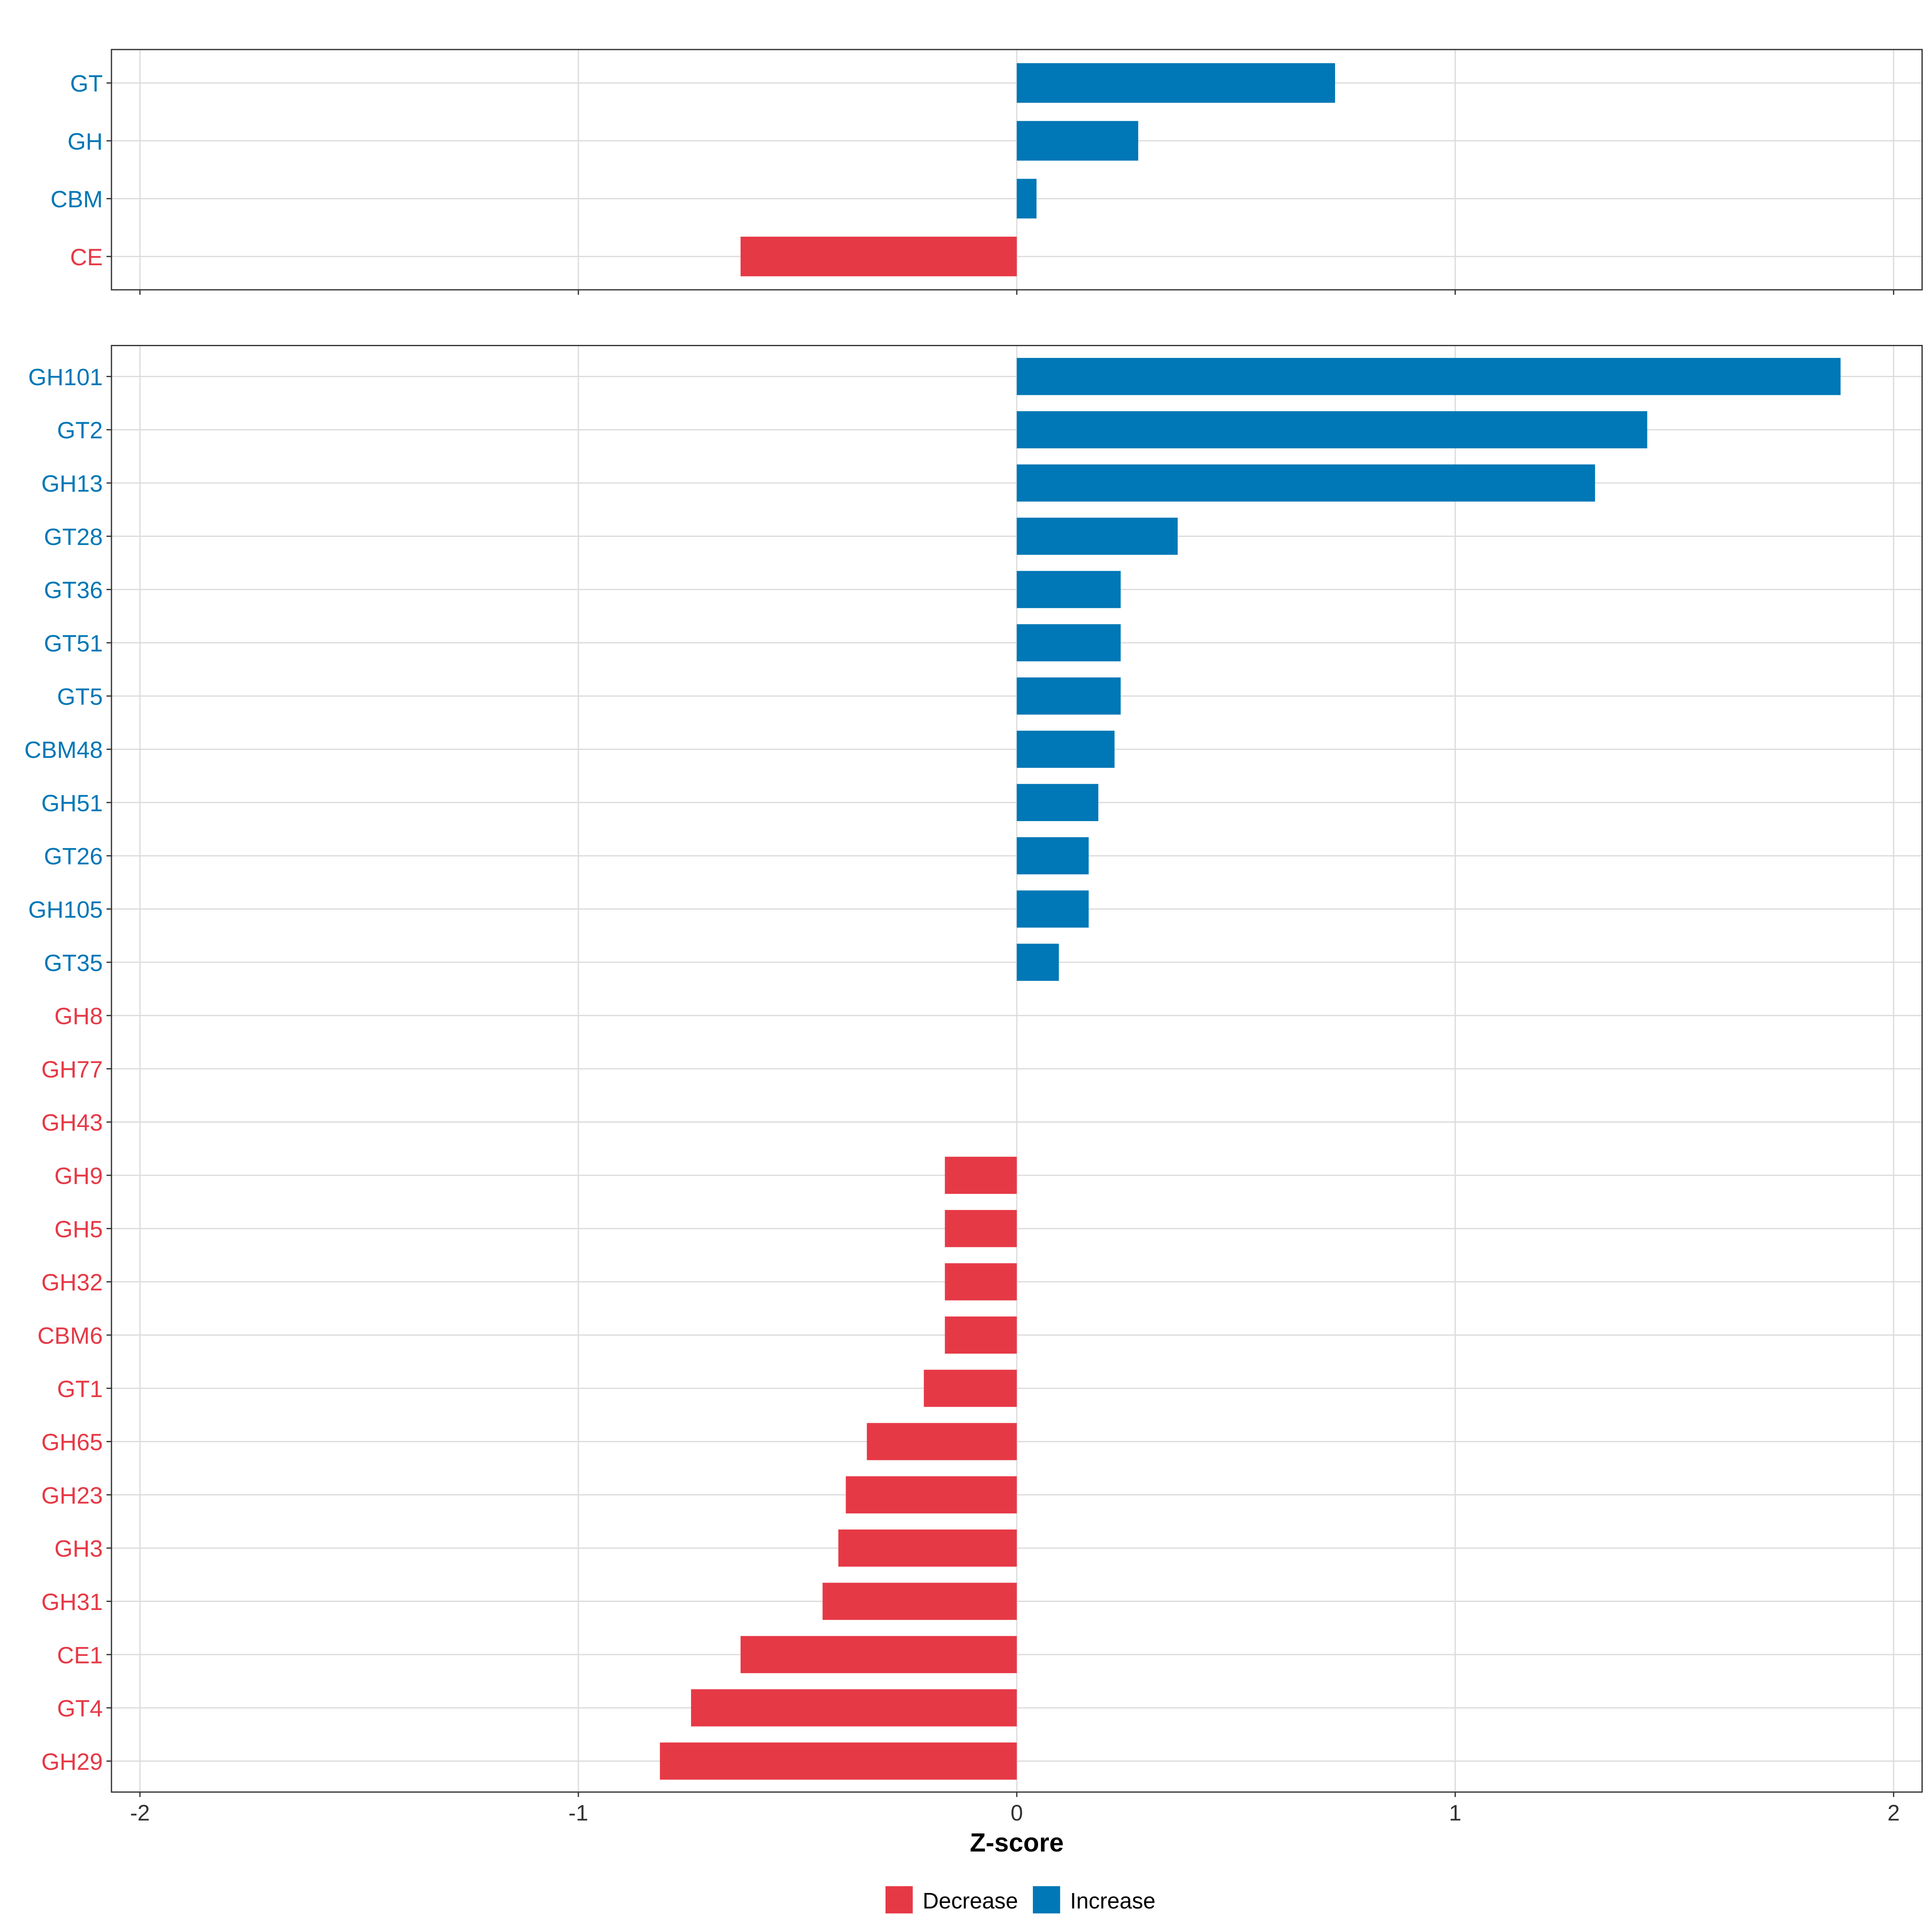 The image size is (1932, 1932). What do you see at coordinates (80, 430) in the screenshot?
I see `y-tick-label: GT2` at bounding box center [80, 430].